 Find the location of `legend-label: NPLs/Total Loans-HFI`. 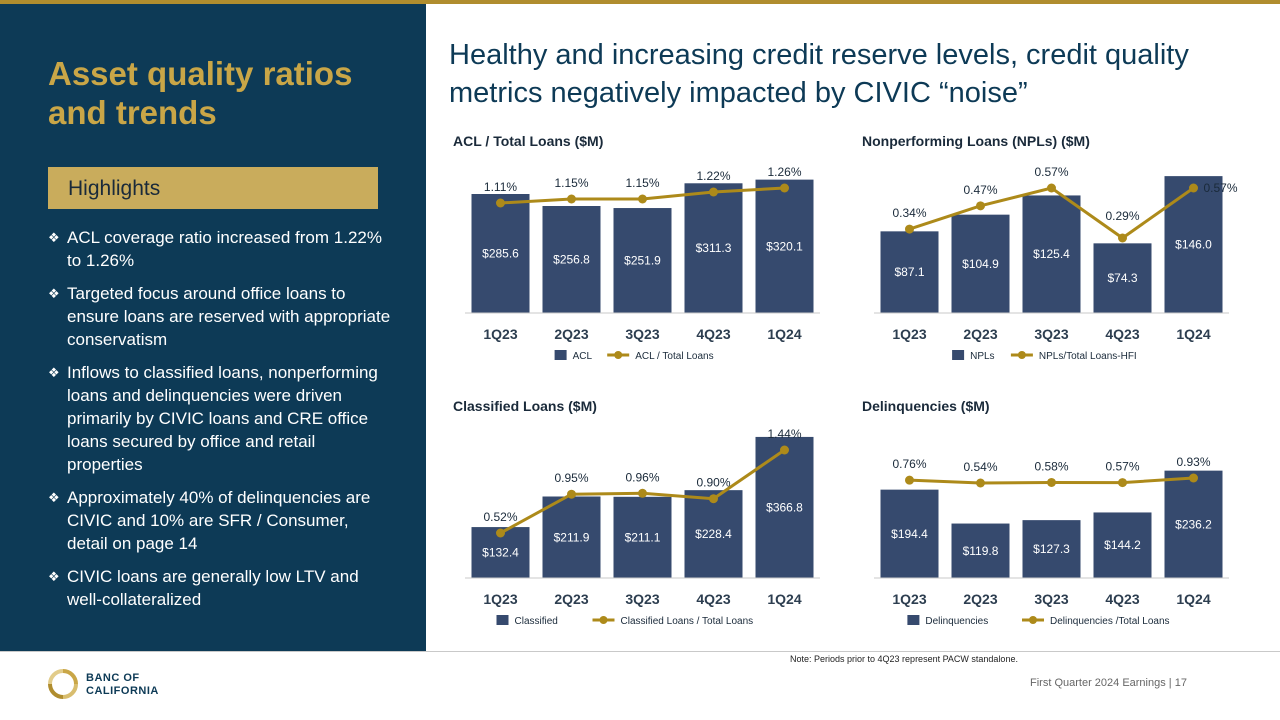

legend-label: NPLs/Total Loans-HFI is located at coordinates (1088, 356).